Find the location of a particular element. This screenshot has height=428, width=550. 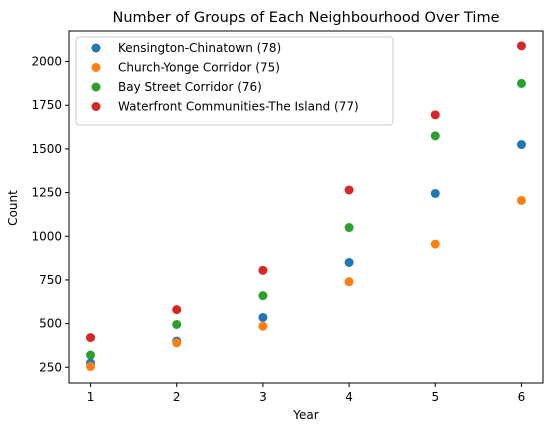

y-tick-label: 1250 is located at coordinates (46, 193).